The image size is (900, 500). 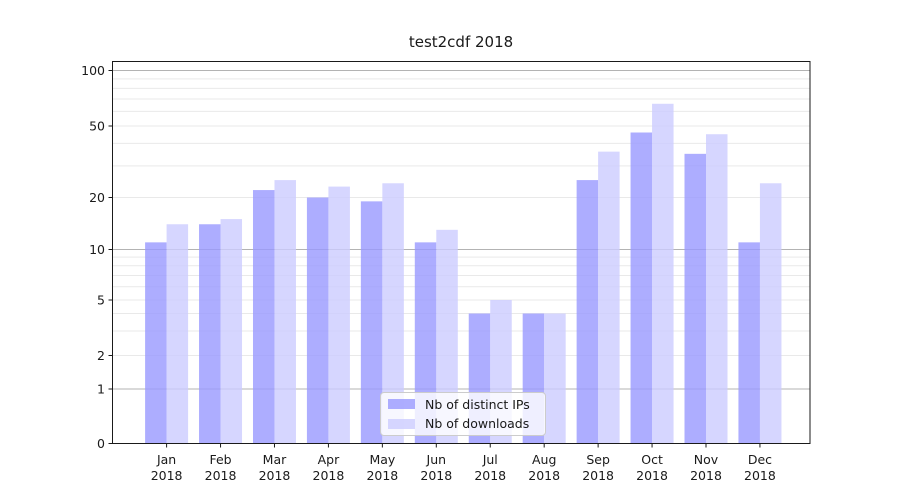 What do you see at coordinates (275, 459) in the screenshot?
I see `x-tick-label-mar: Mar` at bounding box center [275, 459].